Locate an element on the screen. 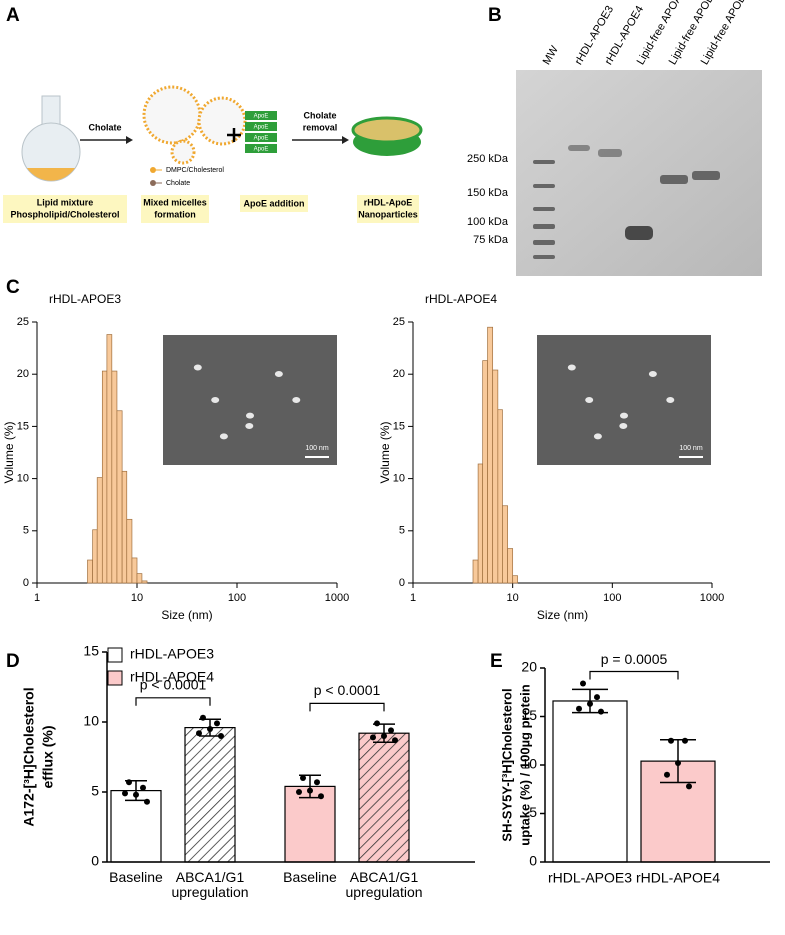 The width and height of the screenshot is (785, 935). y-axis-label: SH-SY5Y-[³H]Cholesterol is located at coordinates (506, 764).